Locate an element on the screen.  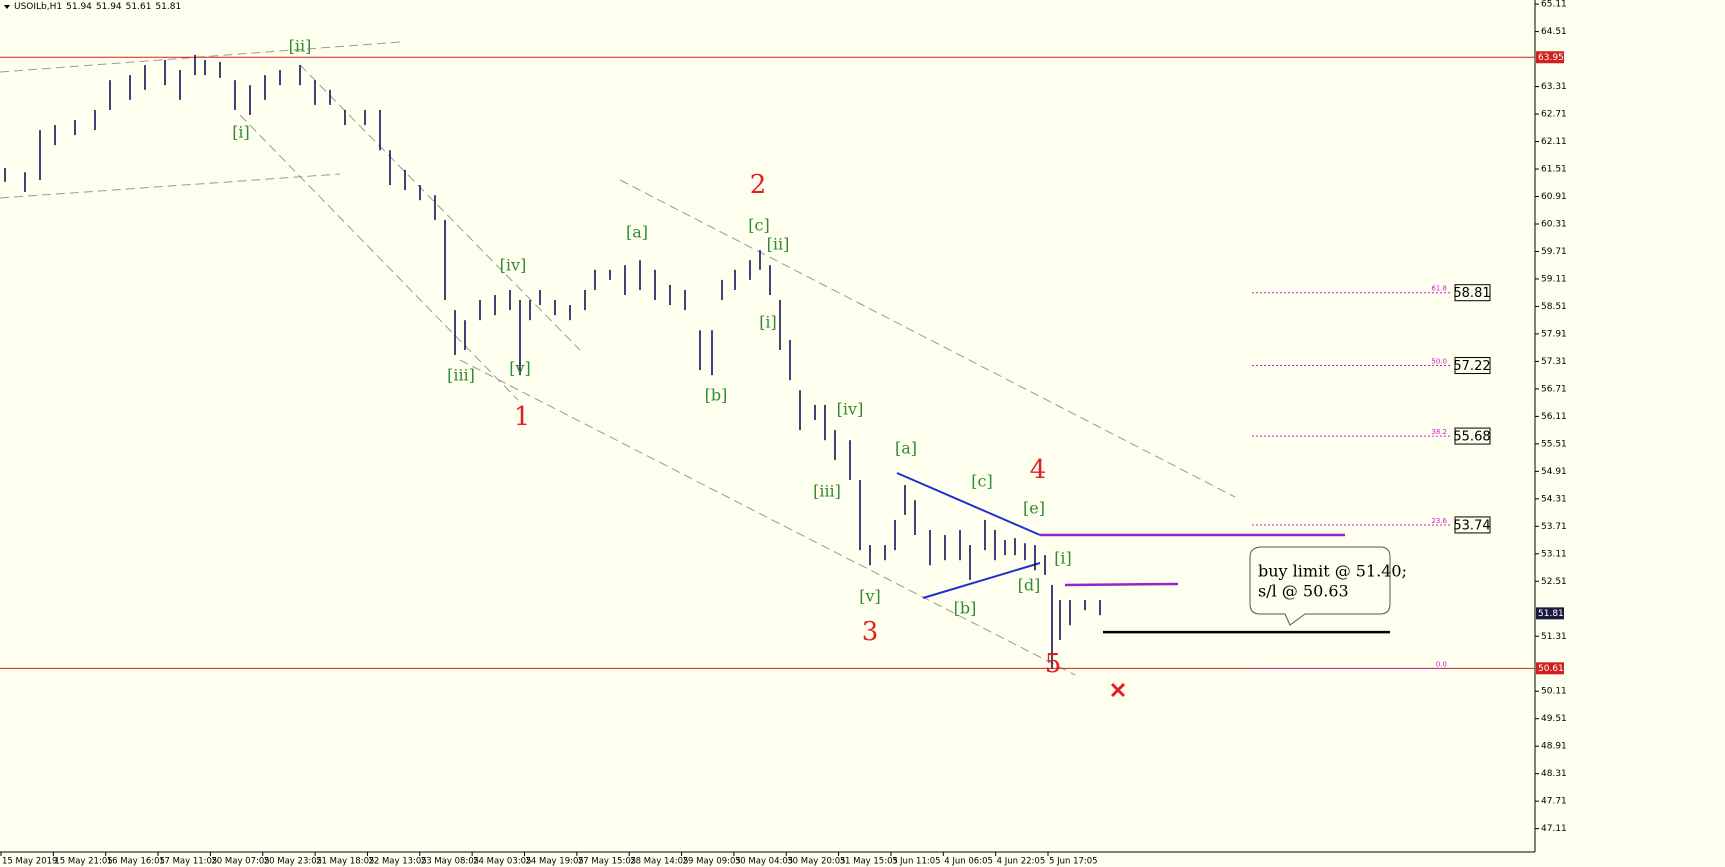
minor-wave-label: [d] is located at coordinates (1029, 585).